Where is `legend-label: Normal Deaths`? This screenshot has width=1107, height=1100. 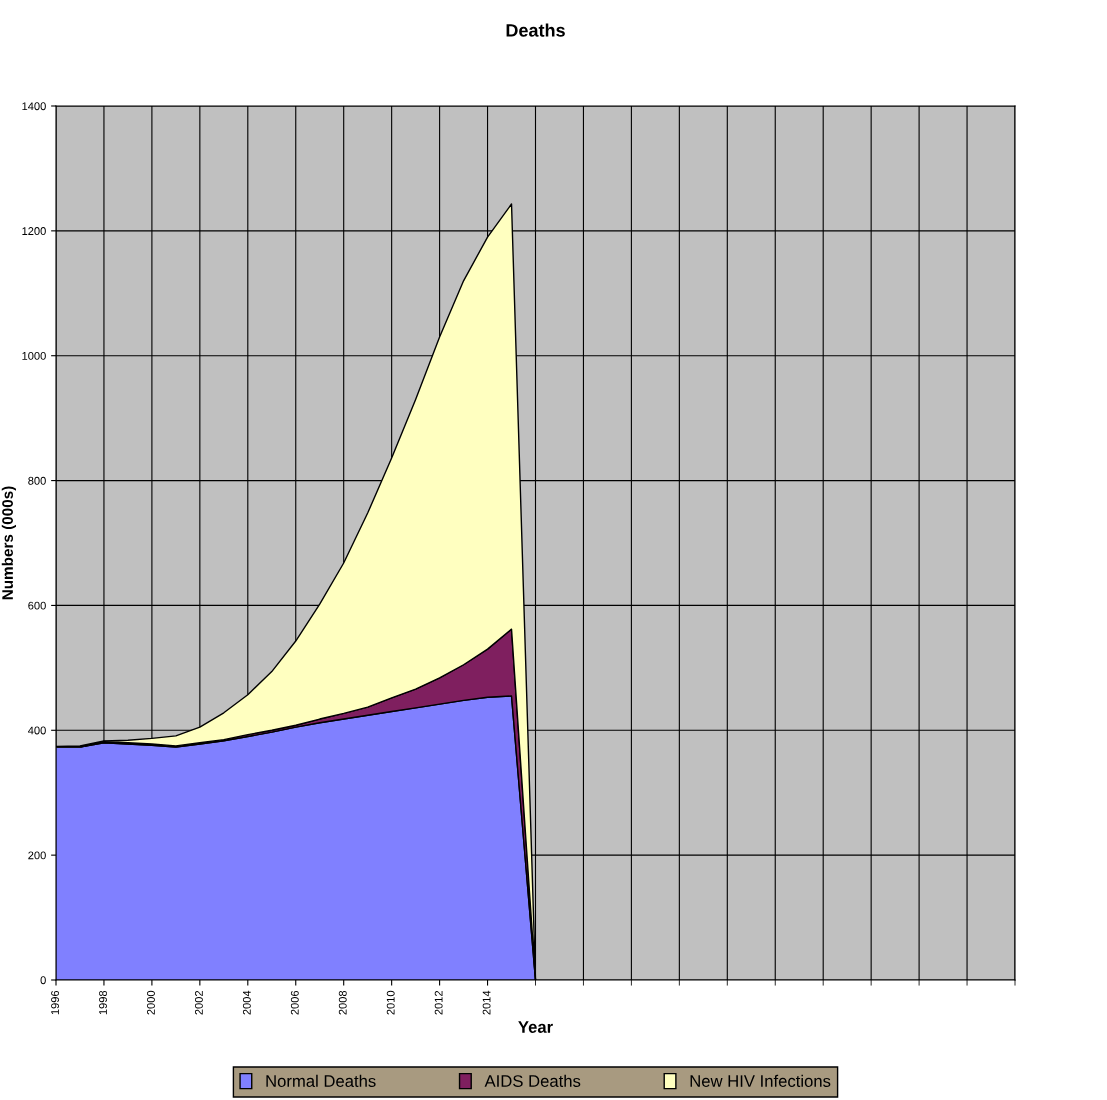 legend-label: Normal Deaths is located at coordinates (321, 1080).